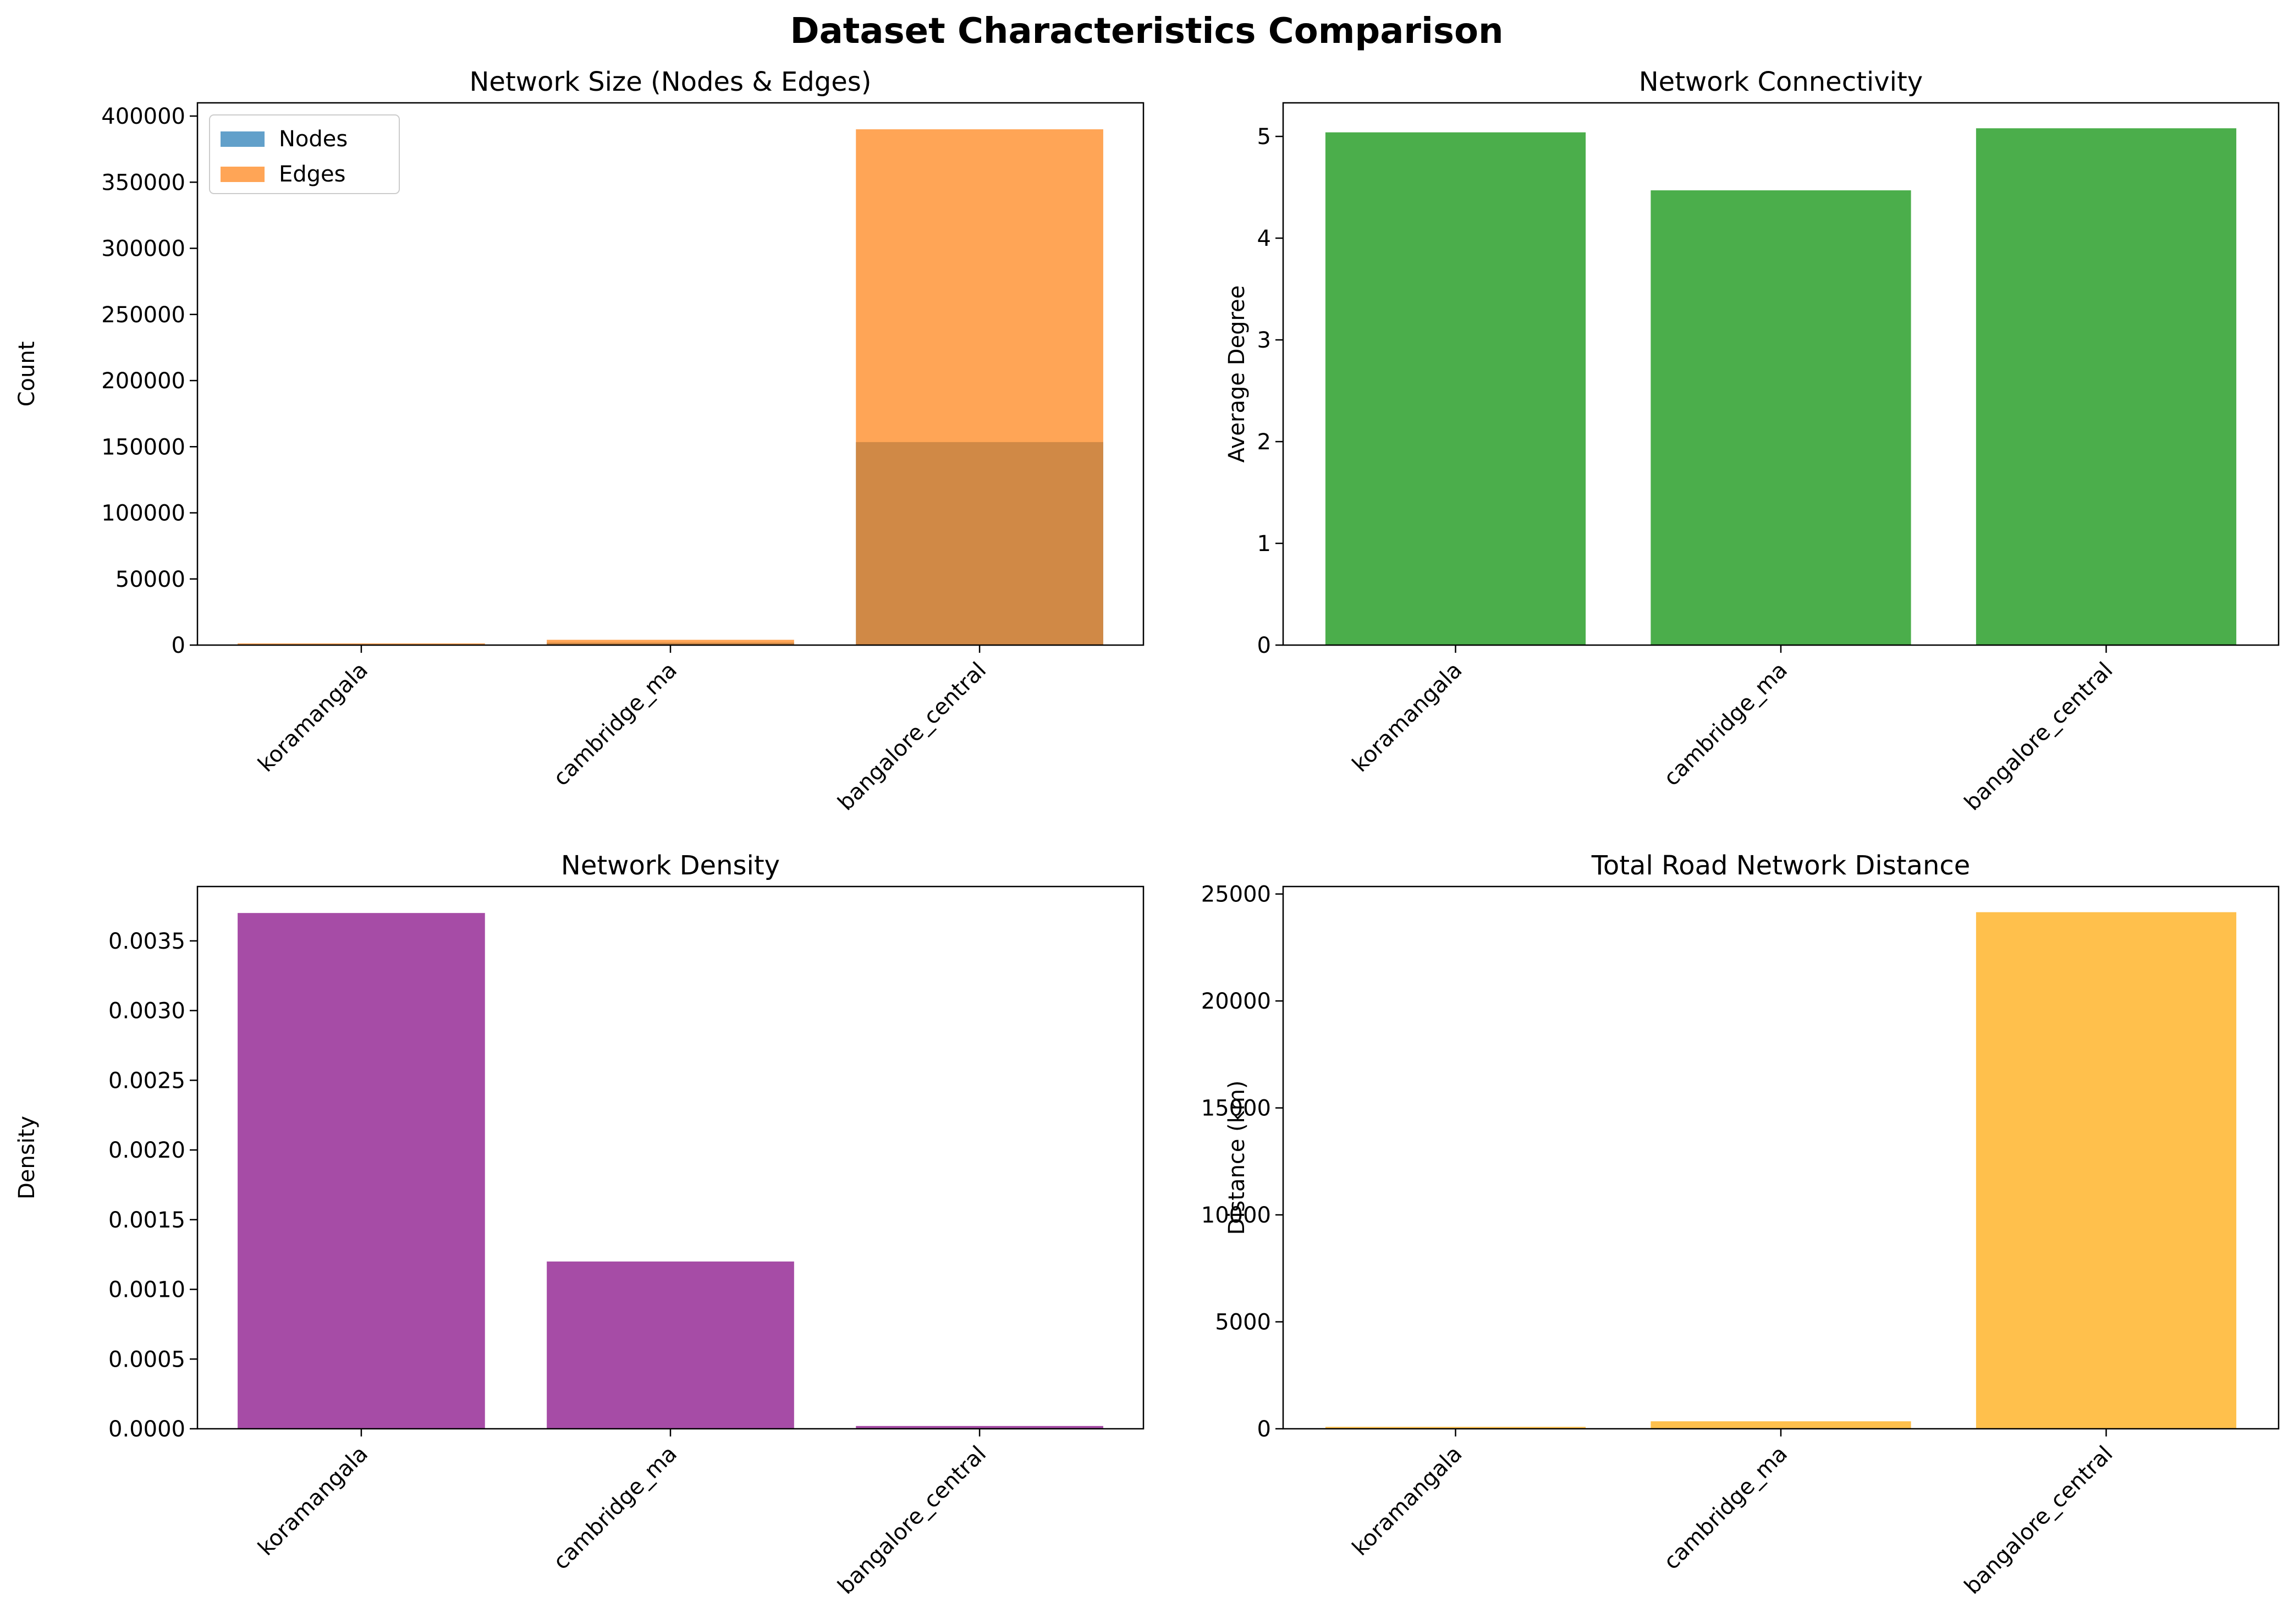 The height and width of the screenshot is (1624, 2294). What do you see at coordinates (27, 374) in the screenshot?
I see `y-axis-label: Count` at bounding box center [27, 374].